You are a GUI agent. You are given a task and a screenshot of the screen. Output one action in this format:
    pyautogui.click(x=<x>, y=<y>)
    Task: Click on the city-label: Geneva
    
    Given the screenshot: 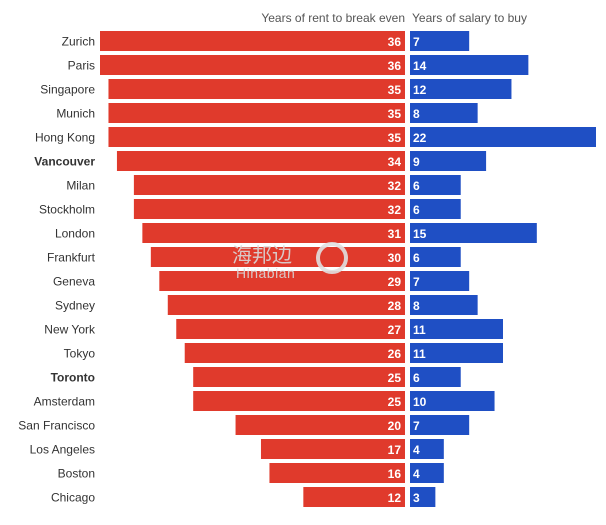 What is the action you would take?
    pyautogui.click(x=74, y=282)
    